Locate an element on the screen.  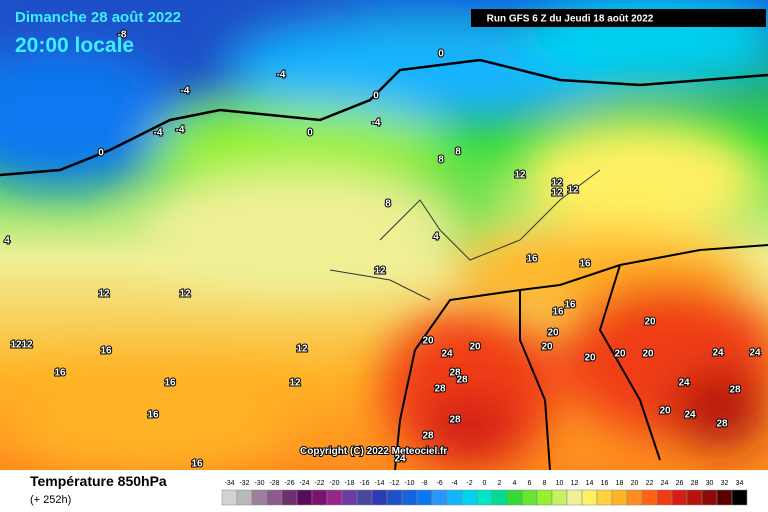
legend-label: -30 is located at coordinates (259, 483).